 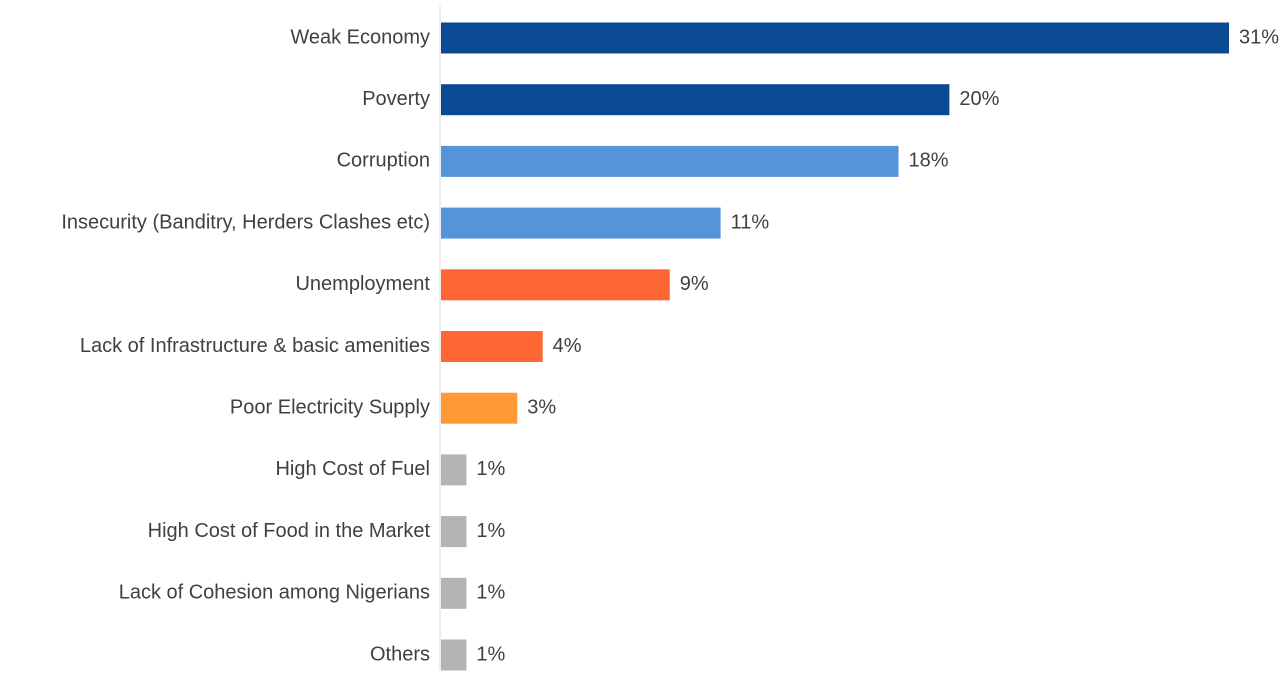 What do you see at coordinates (567, 346) in the screenshot?
I see `data-label: 4%` at bounding box center [567, 346].